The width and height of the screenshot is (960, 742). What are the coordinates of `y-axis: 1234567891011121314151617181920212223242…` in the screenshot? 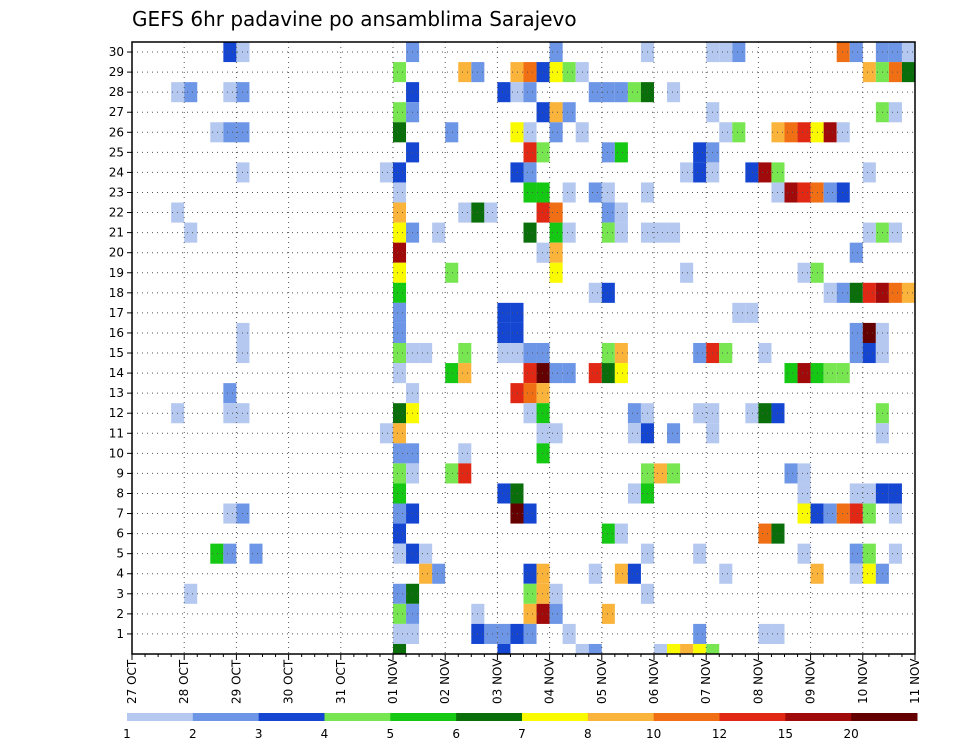 It's located at (120, 343).